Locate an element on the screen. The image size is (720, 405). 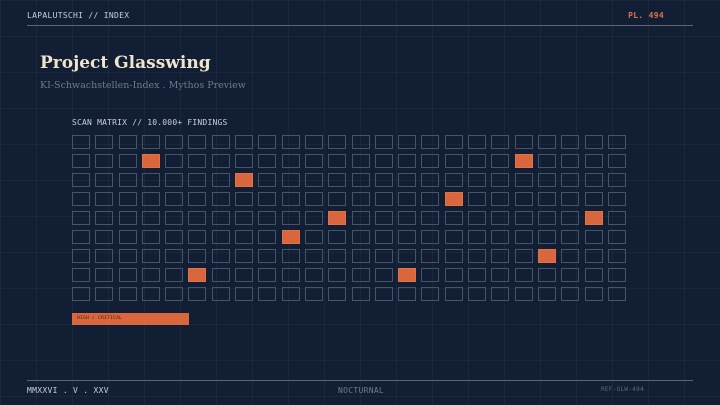
legend-high-critical: HIGH / CRITICAL is located at coordinates (130, 319).